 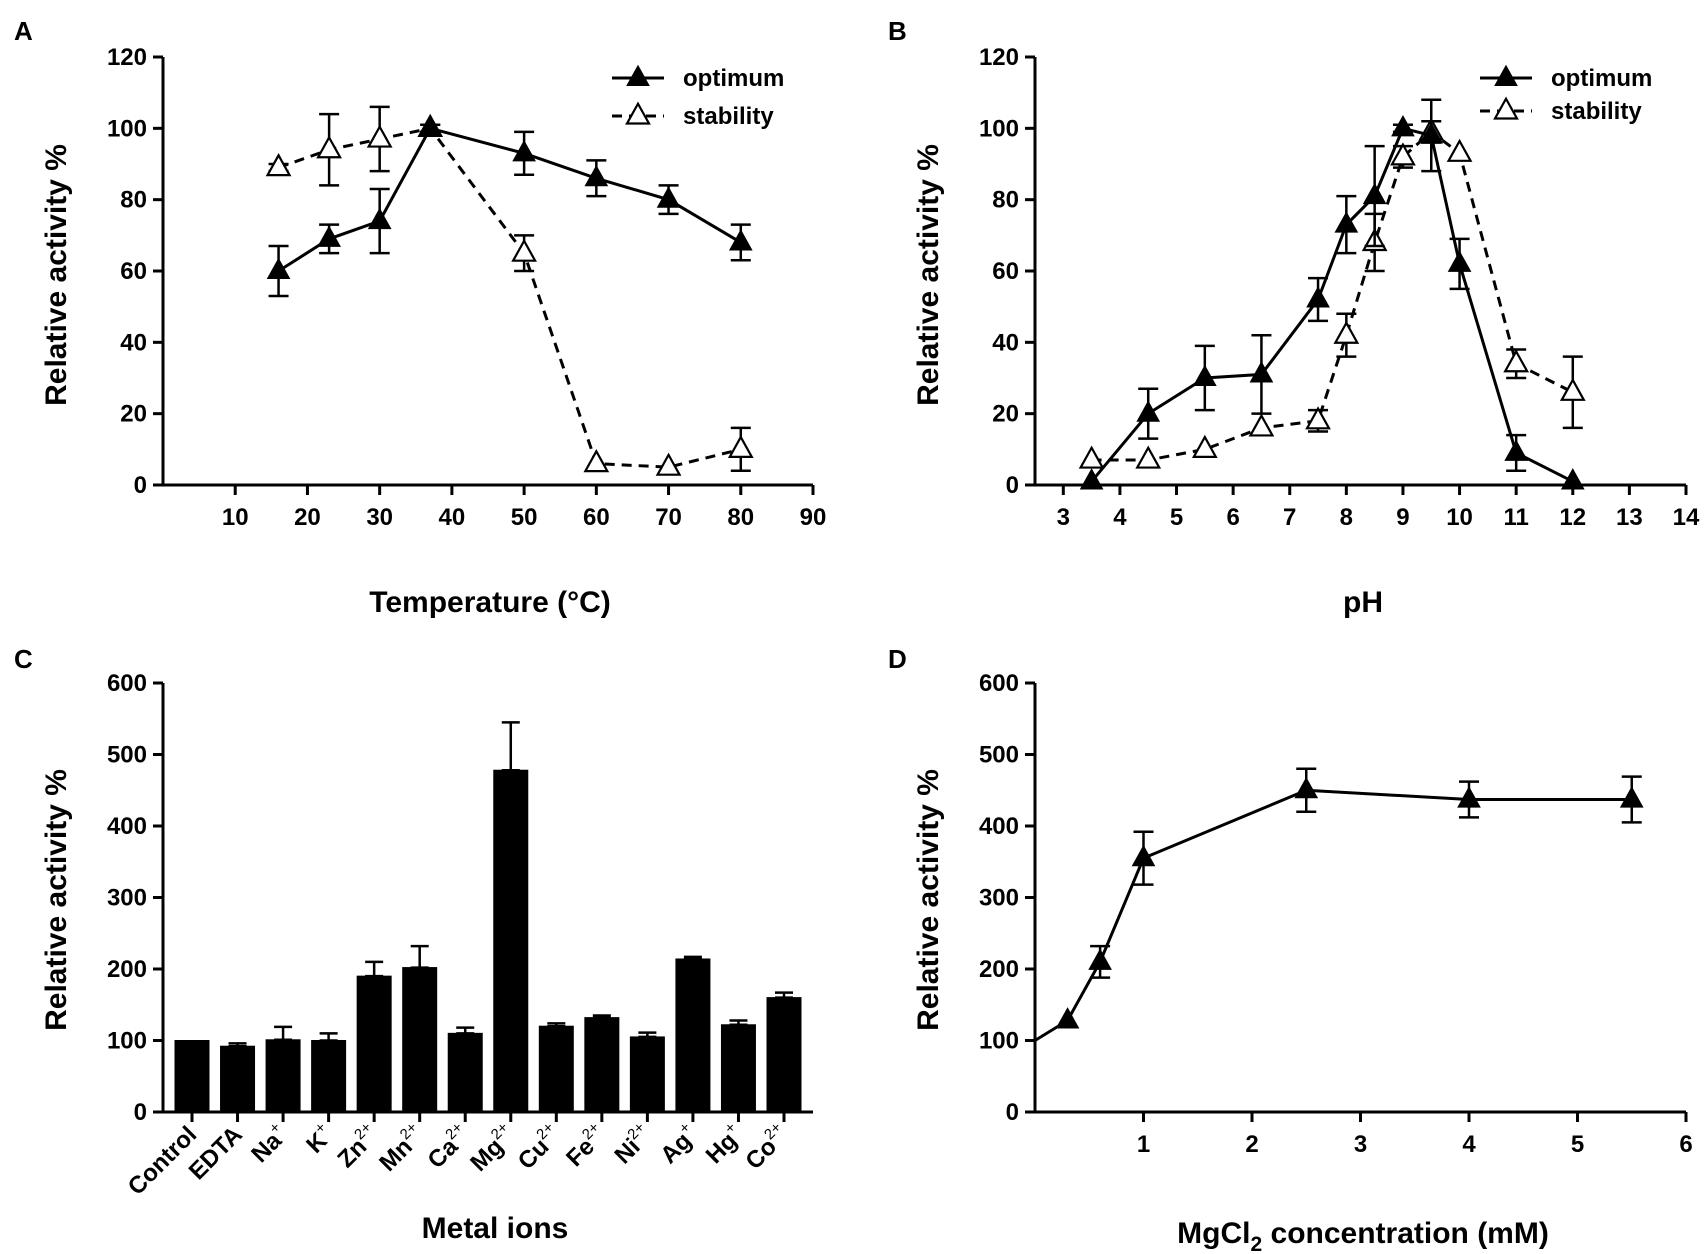 I want to click on panel-b-series-optimum, so click(x=1332, y=294).